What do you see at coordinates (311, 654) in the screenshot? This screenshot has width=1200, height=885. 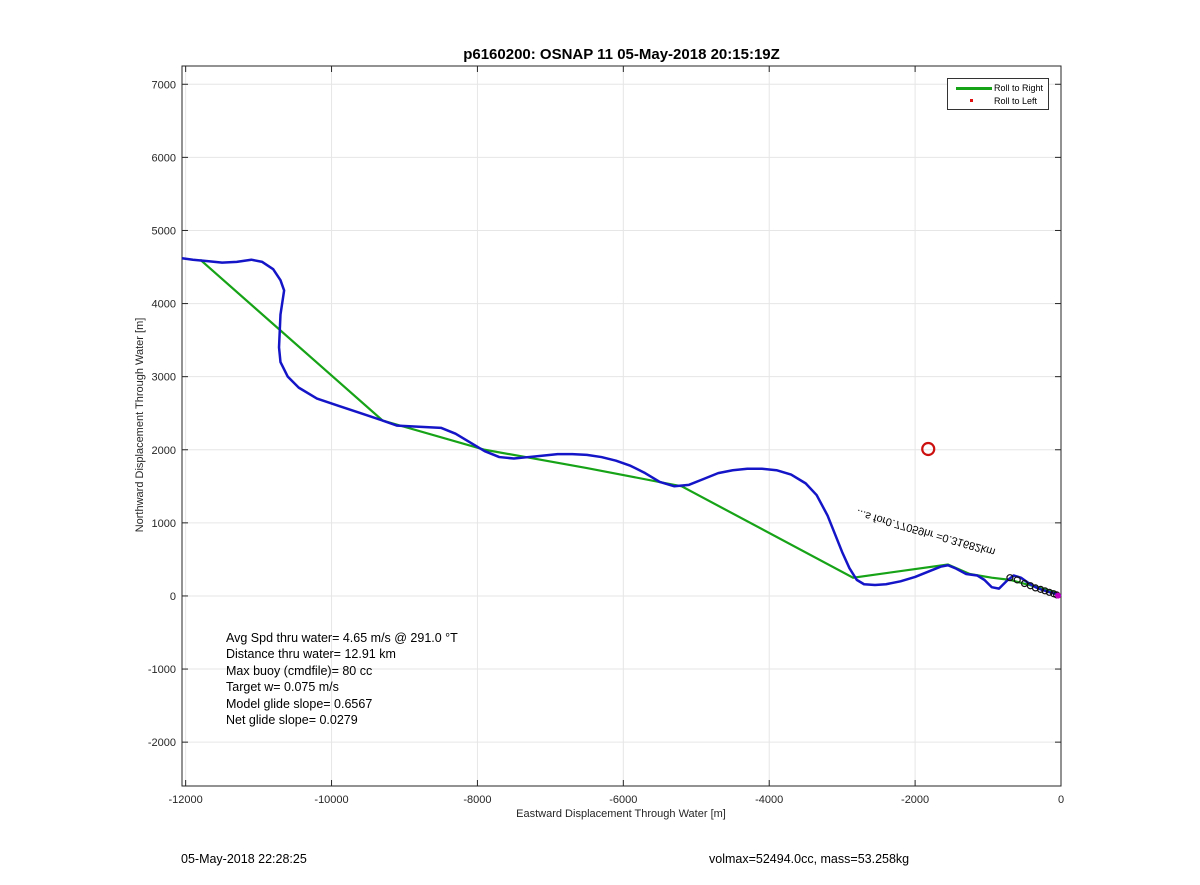 I see `stat-distance: Distance thru water= 12.91 km` at bounding box center [311, 654].